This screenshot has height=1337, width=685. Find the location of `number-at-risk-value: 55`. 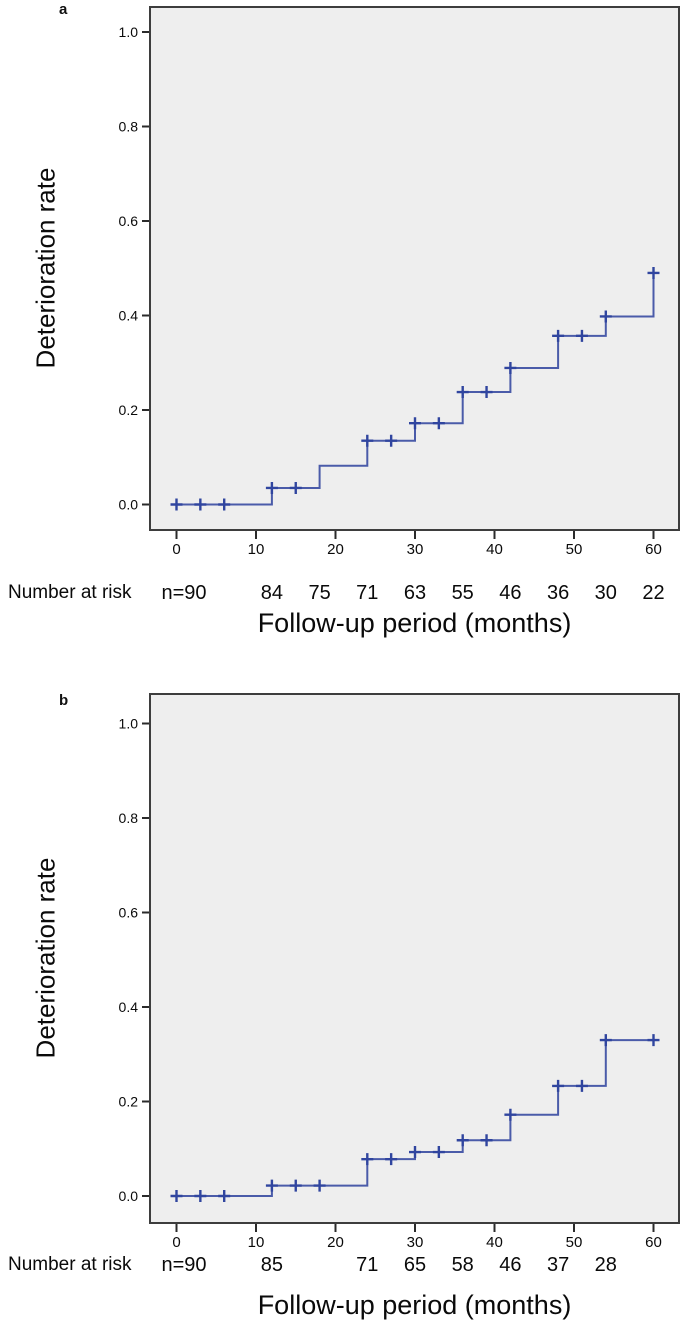

number-at-risk-value: 55 is located at coordinates (462, 593).